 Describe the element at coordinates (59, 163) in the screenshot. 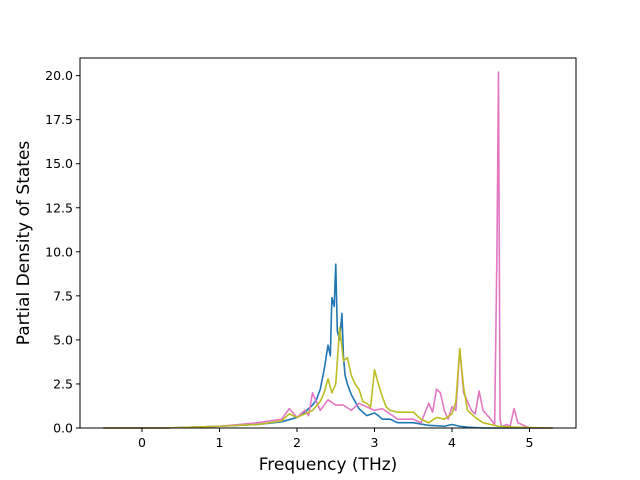

I see `y-tick-label: 15.0` at that location.